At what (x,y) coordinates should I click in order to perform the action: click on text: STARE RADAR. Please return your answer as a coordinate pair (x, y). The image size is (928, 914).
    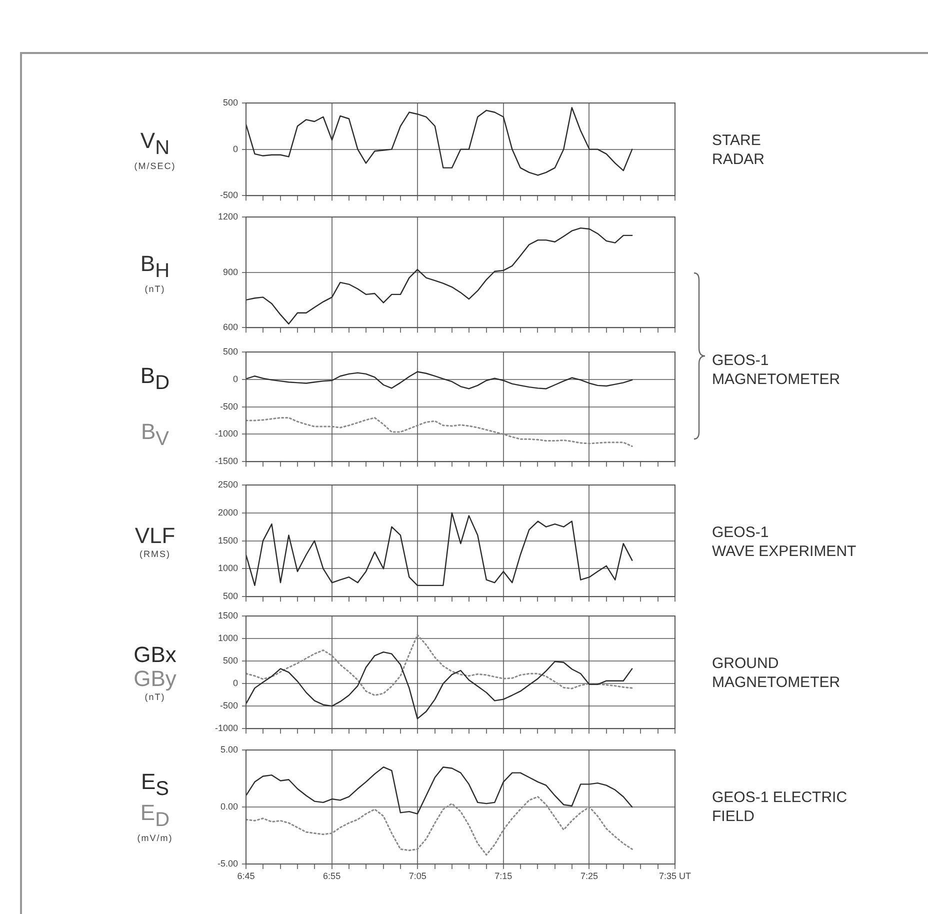
    Looking at the image, I should click on (738, 150).